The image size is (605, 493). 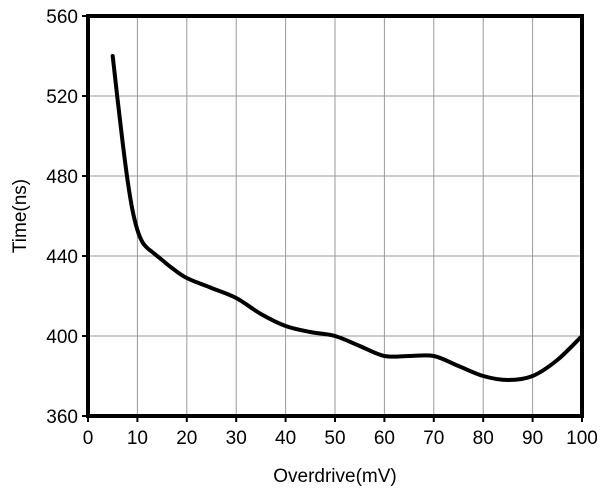 I want to click on x-axis-ticks: 0 10 20 30 40 50 60 70 80 90 100, so click(x=340, y=432).